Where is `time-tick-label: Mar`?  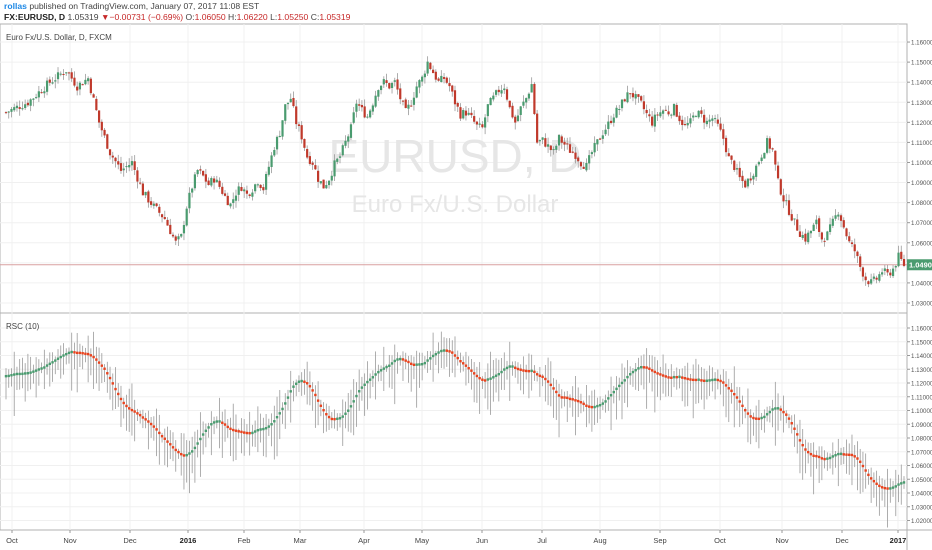
time-tick-label: Mar is located at coordinates (300, 540).